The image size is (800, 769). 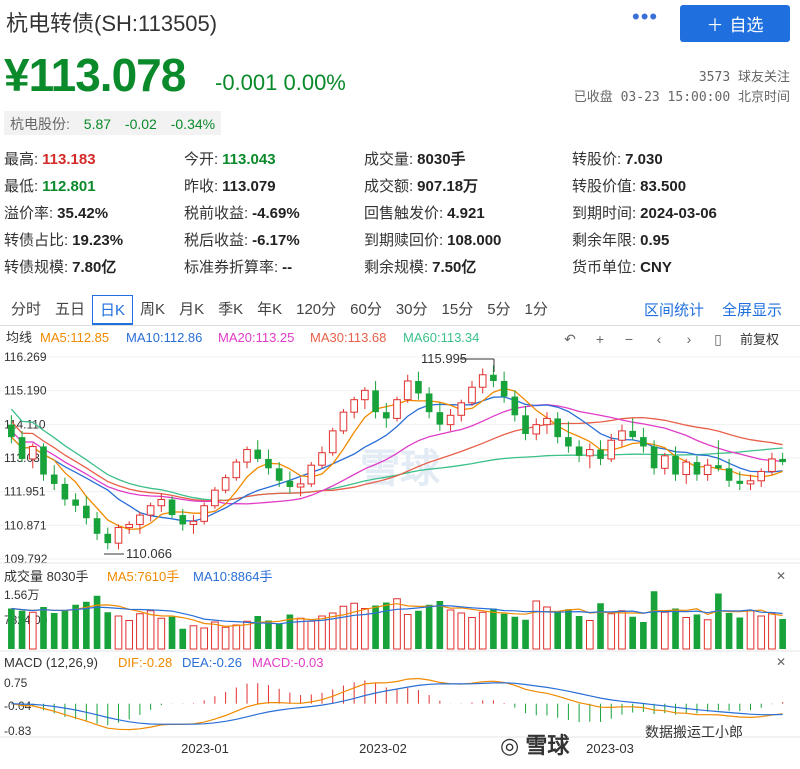 What do you see at coordinates (280, 82) in the screenshot?
I see `price-change: -0.001 0.00%` at bounding box center [280, 82].